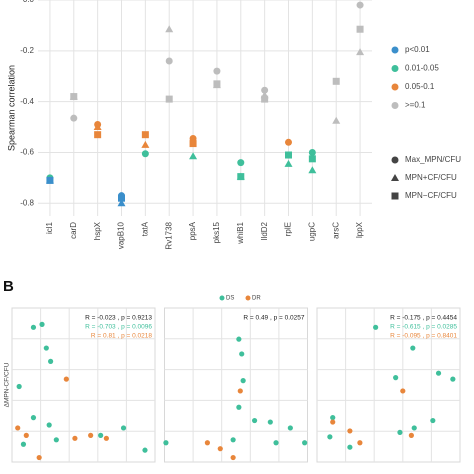 This screenshot has width=474, height=474. Describe the element at coordinates (415, 105) in the screenshot. I see `legend-label: >=0.1` at that location.